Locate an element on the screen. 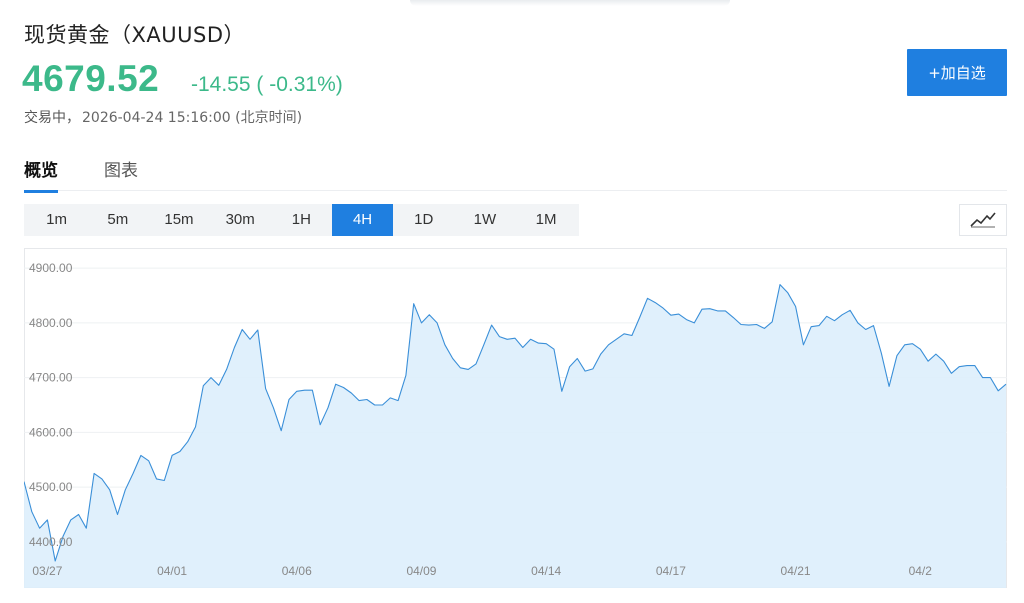 This screenshot has height=603, width=1024. x-tick-label: 04/17 is located at coordinates (671, 571).